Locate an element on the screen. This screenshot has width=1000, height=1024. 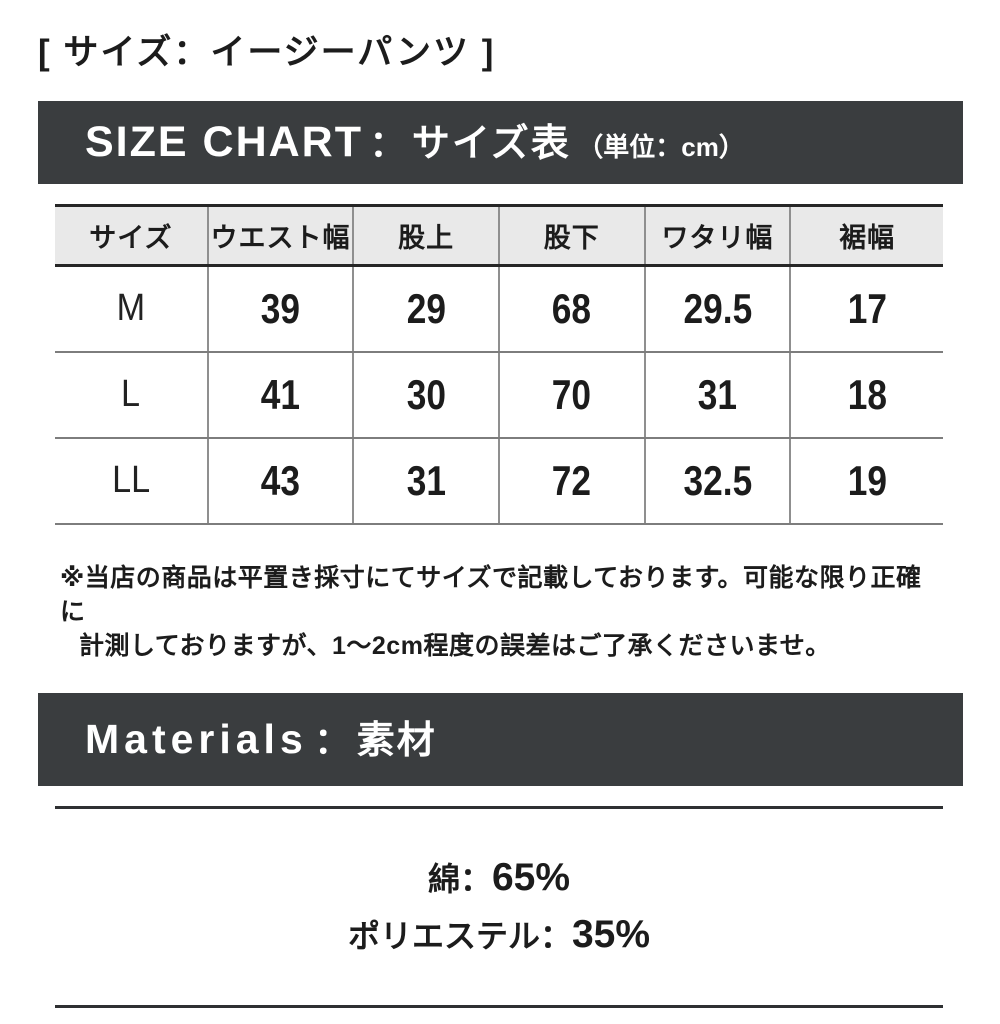
value-cell: 72 is located at coordinates (571, 481).